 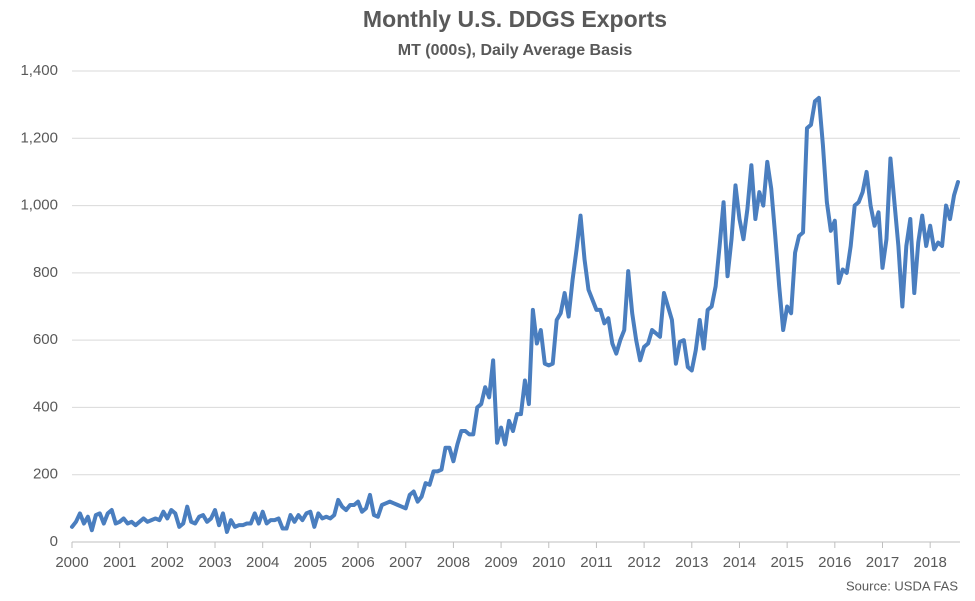 What do you see at coordinates (929, 562) in the screenshot?
I see `x-tick-label: 2018` at bounding box center [929, 562].